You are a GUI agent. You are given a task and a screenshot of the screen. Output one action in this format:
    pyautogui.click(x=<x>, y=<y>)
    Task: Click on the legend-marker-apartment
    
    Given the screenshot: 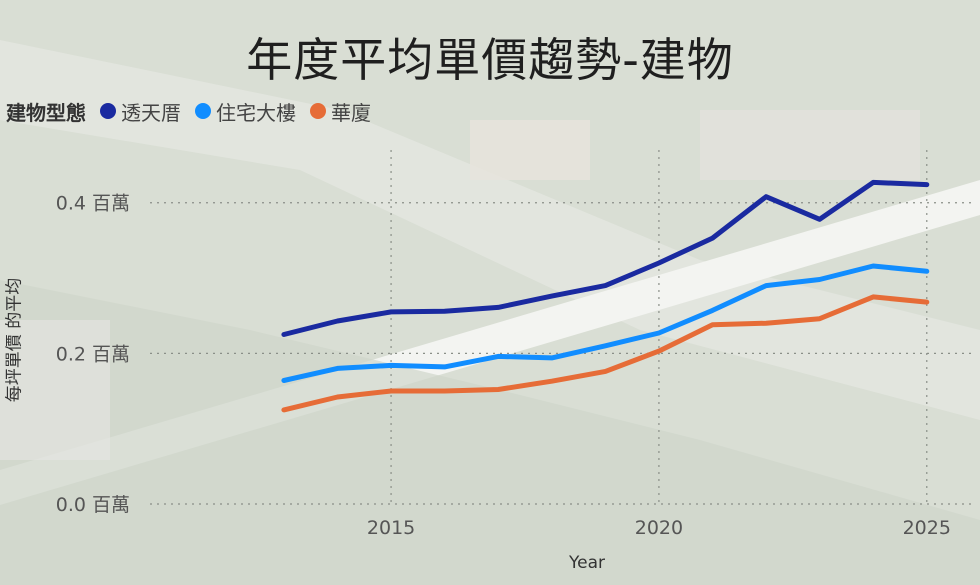 What is the action you would take?
    pyautogui.click(x=203, y=111)
    